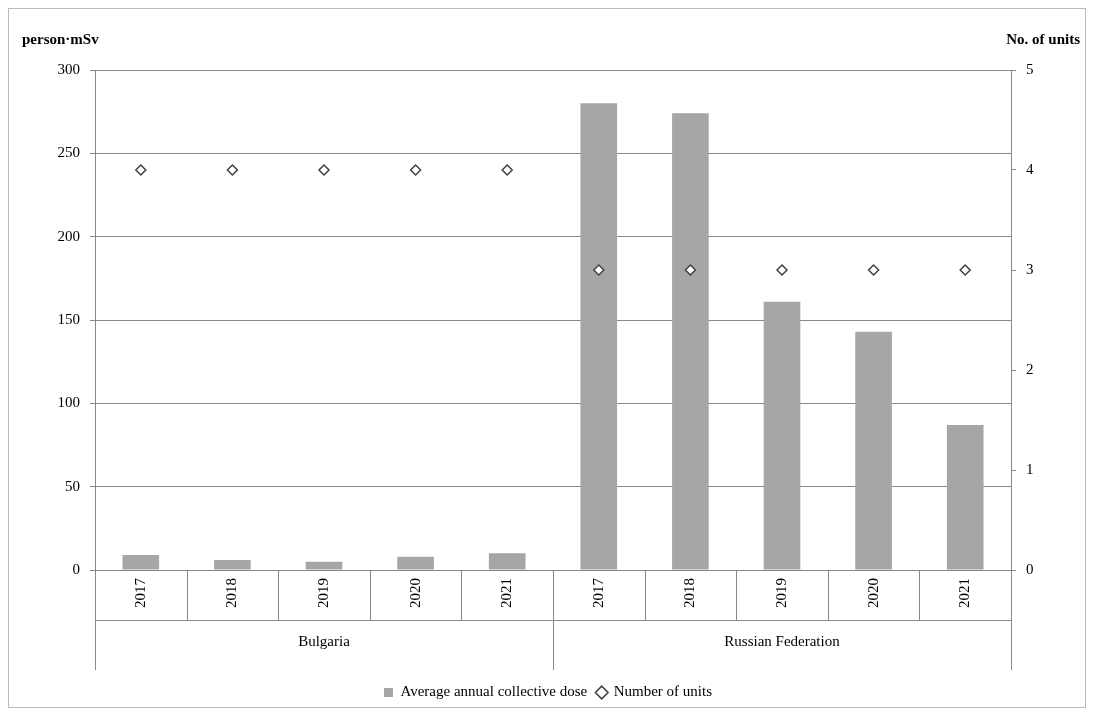 The width and height of the screenshot is (1096, 718). I want to click on y-tick-label: 0, so click(76, 568).